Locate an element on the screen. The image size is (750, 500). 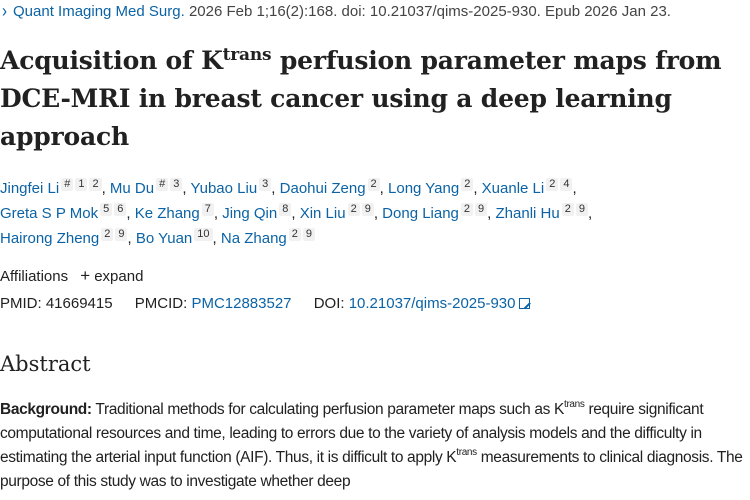
author-link: Long Yang is located at coordinates (424, 188).